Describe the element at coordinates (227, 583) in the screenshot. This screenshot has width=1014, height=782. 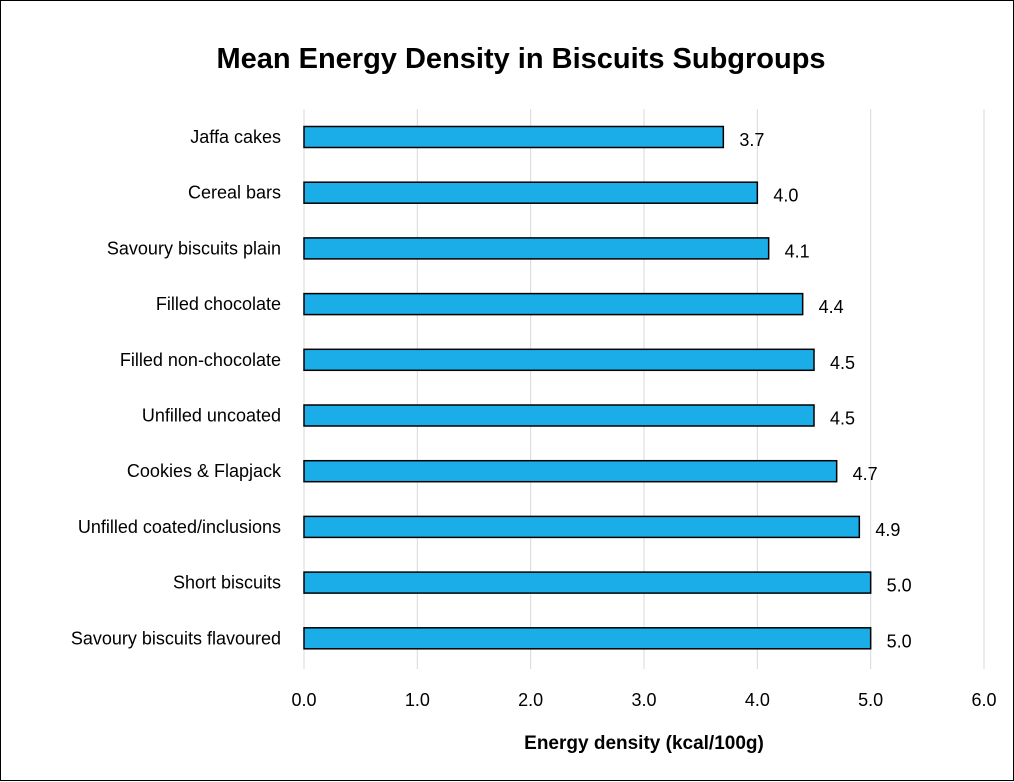
I see `category-label: Short biscuits` at that location.